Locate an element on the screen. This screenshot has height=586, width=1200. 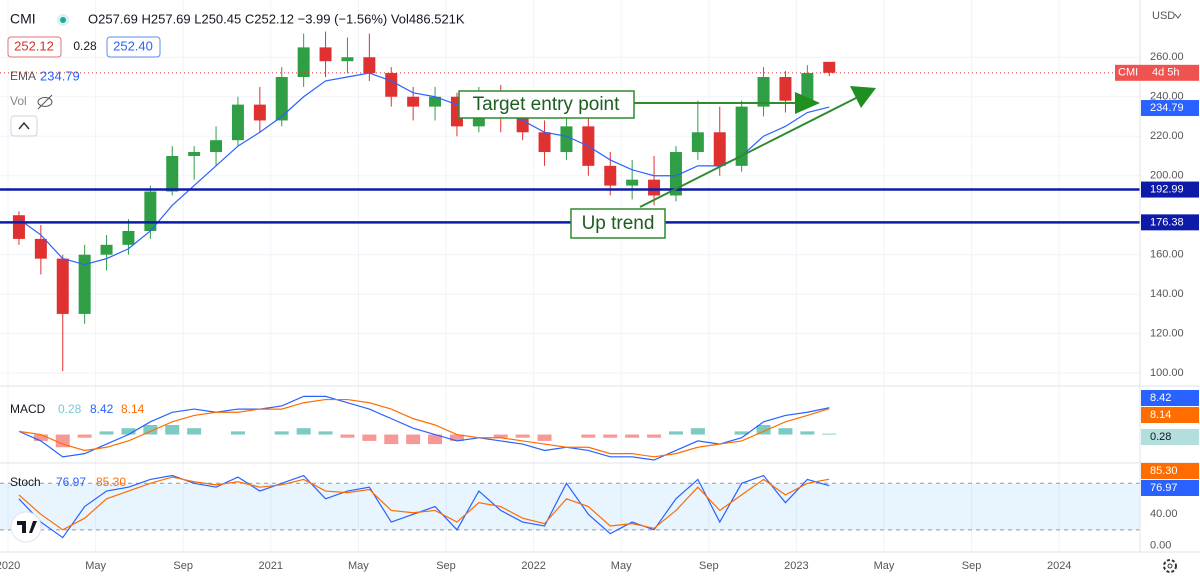
y-tick-label: 120.00 is located at coordinates (1167, 334).